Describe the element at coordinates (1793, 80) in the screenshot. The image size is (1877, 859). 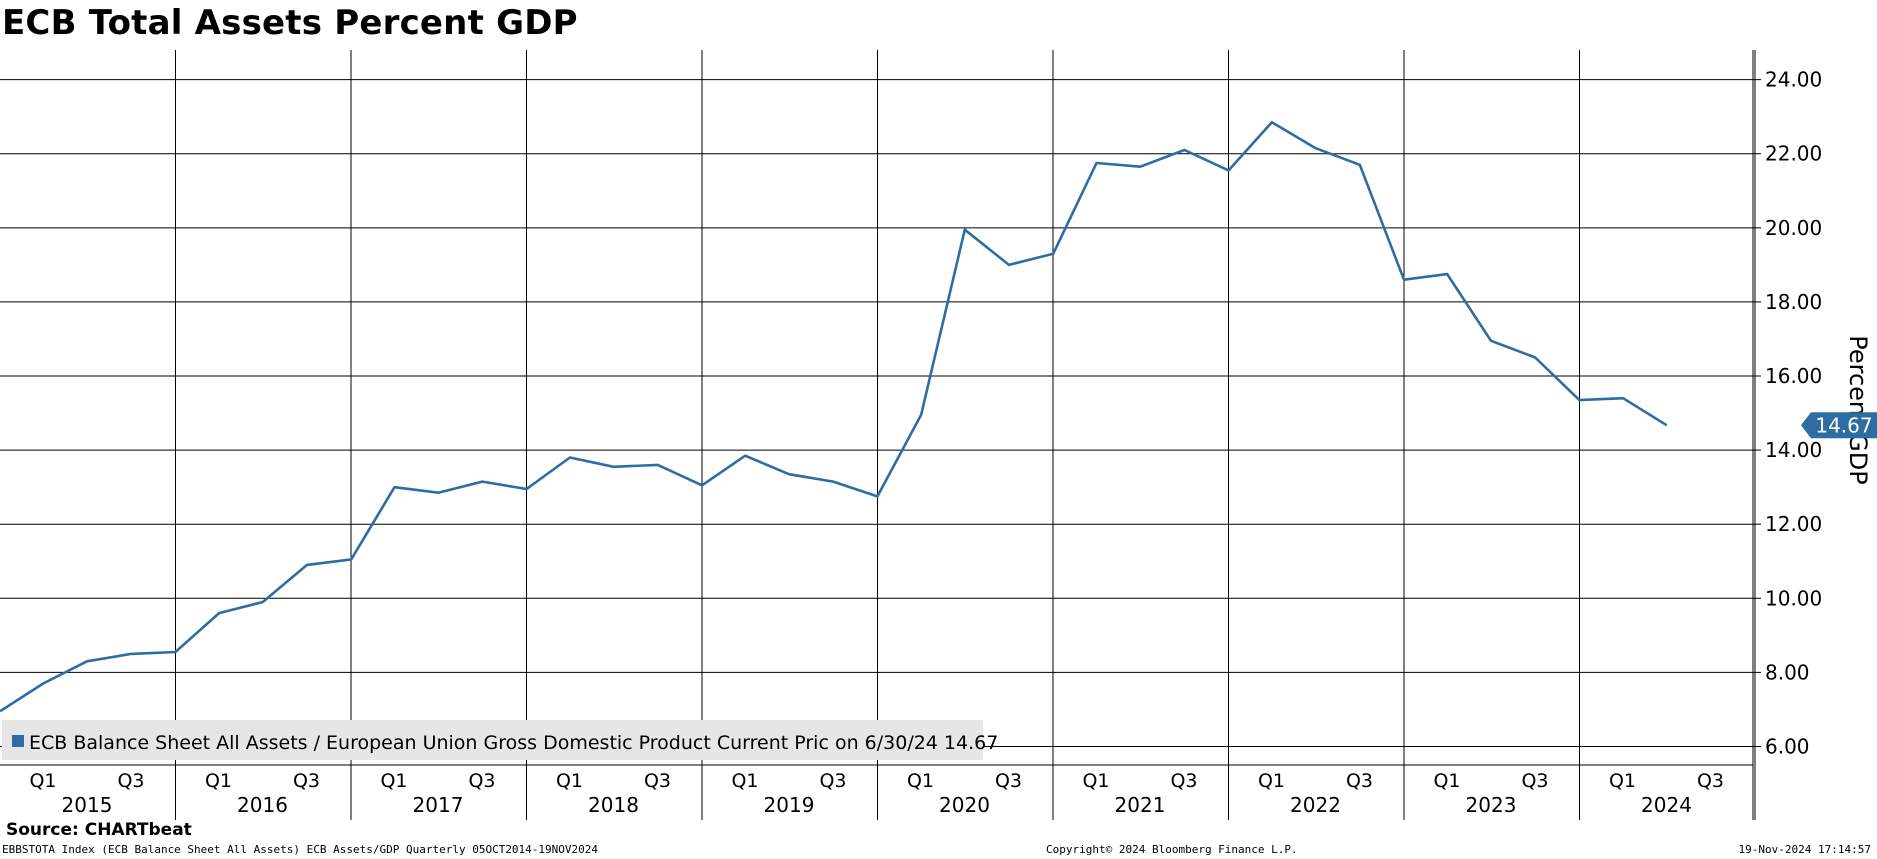
I see `y-tick-label: 24.00` at that location.